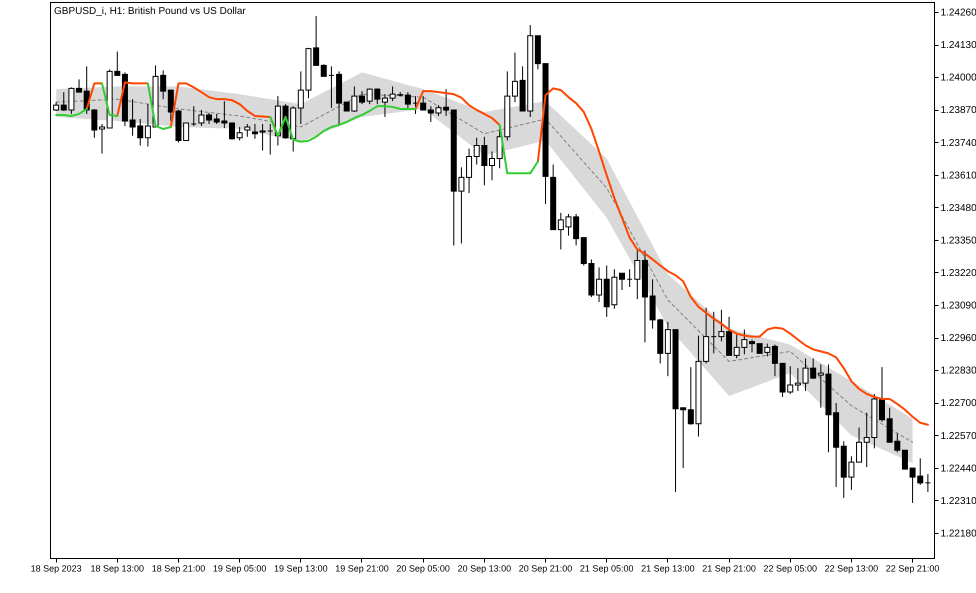  I want to click on y-tick-label: 1.22310, so click(958, 501).